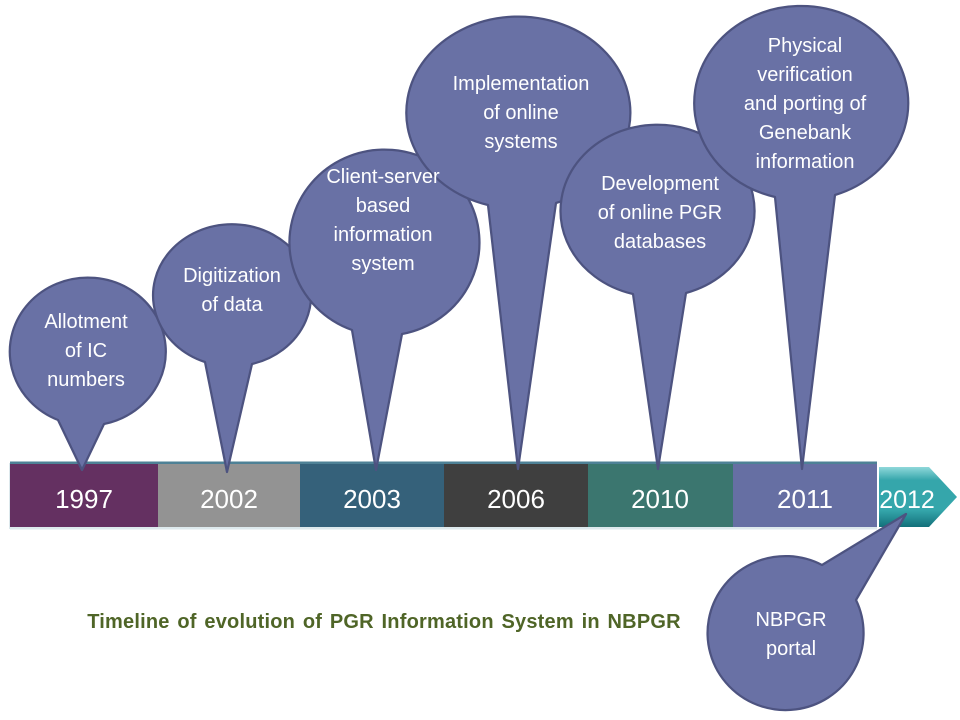  What do you see at coordinates (372, 496) in the screenshot?
I see `timeline-segment-2003` at bounding box center [372, 496].